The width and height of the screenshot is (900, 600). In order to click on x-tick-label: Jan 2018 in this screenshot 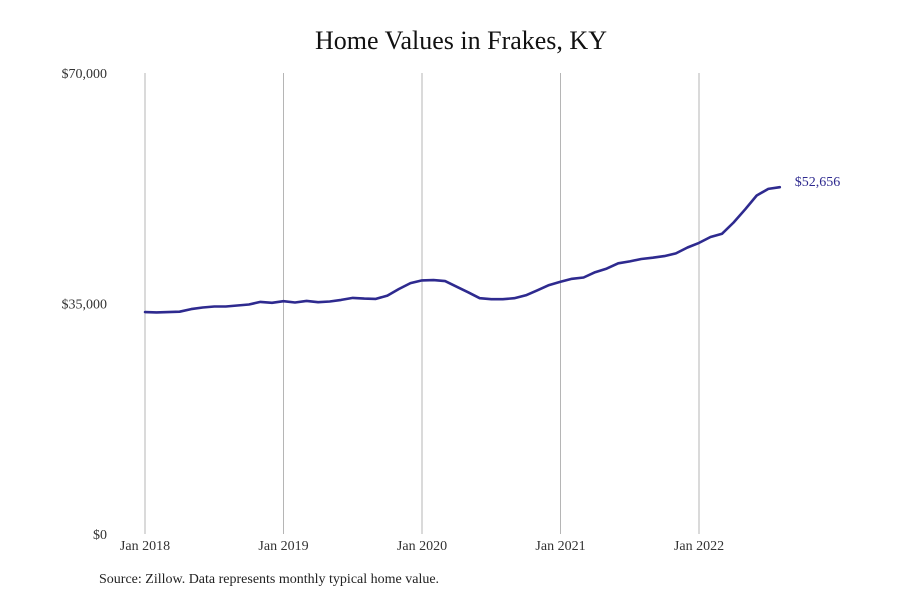, I will do `click(145, 546)`.